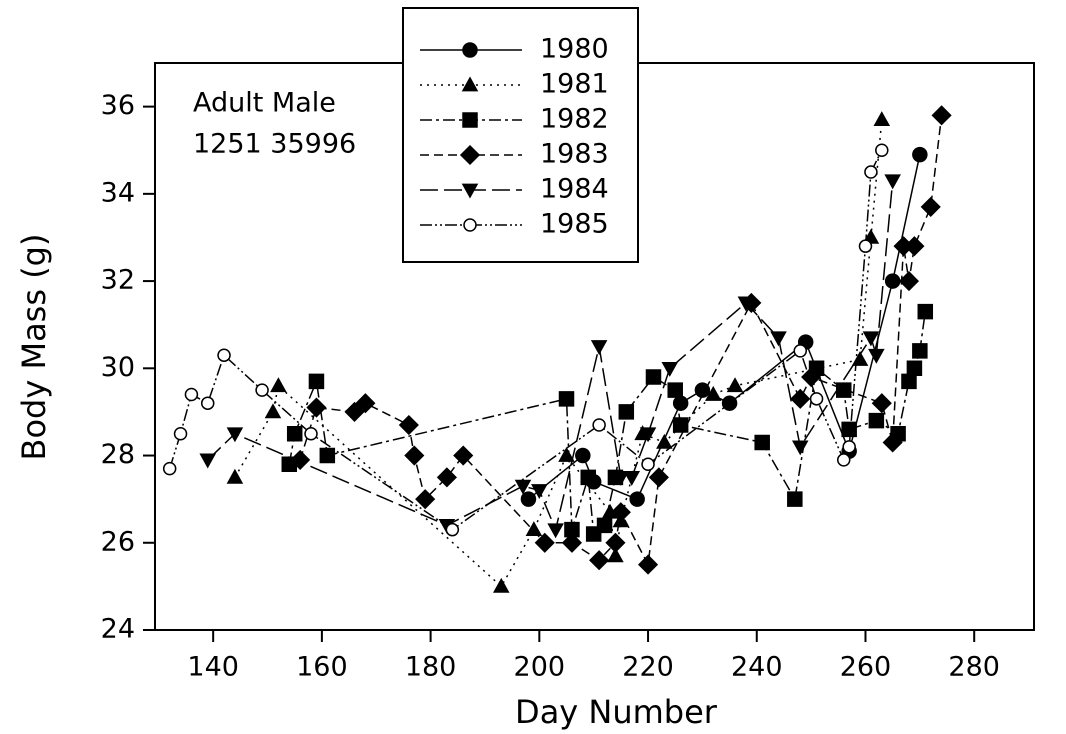 This screenshot has width=1066, height=734. I want to click on legend-label: 1983, so click(574, 154).